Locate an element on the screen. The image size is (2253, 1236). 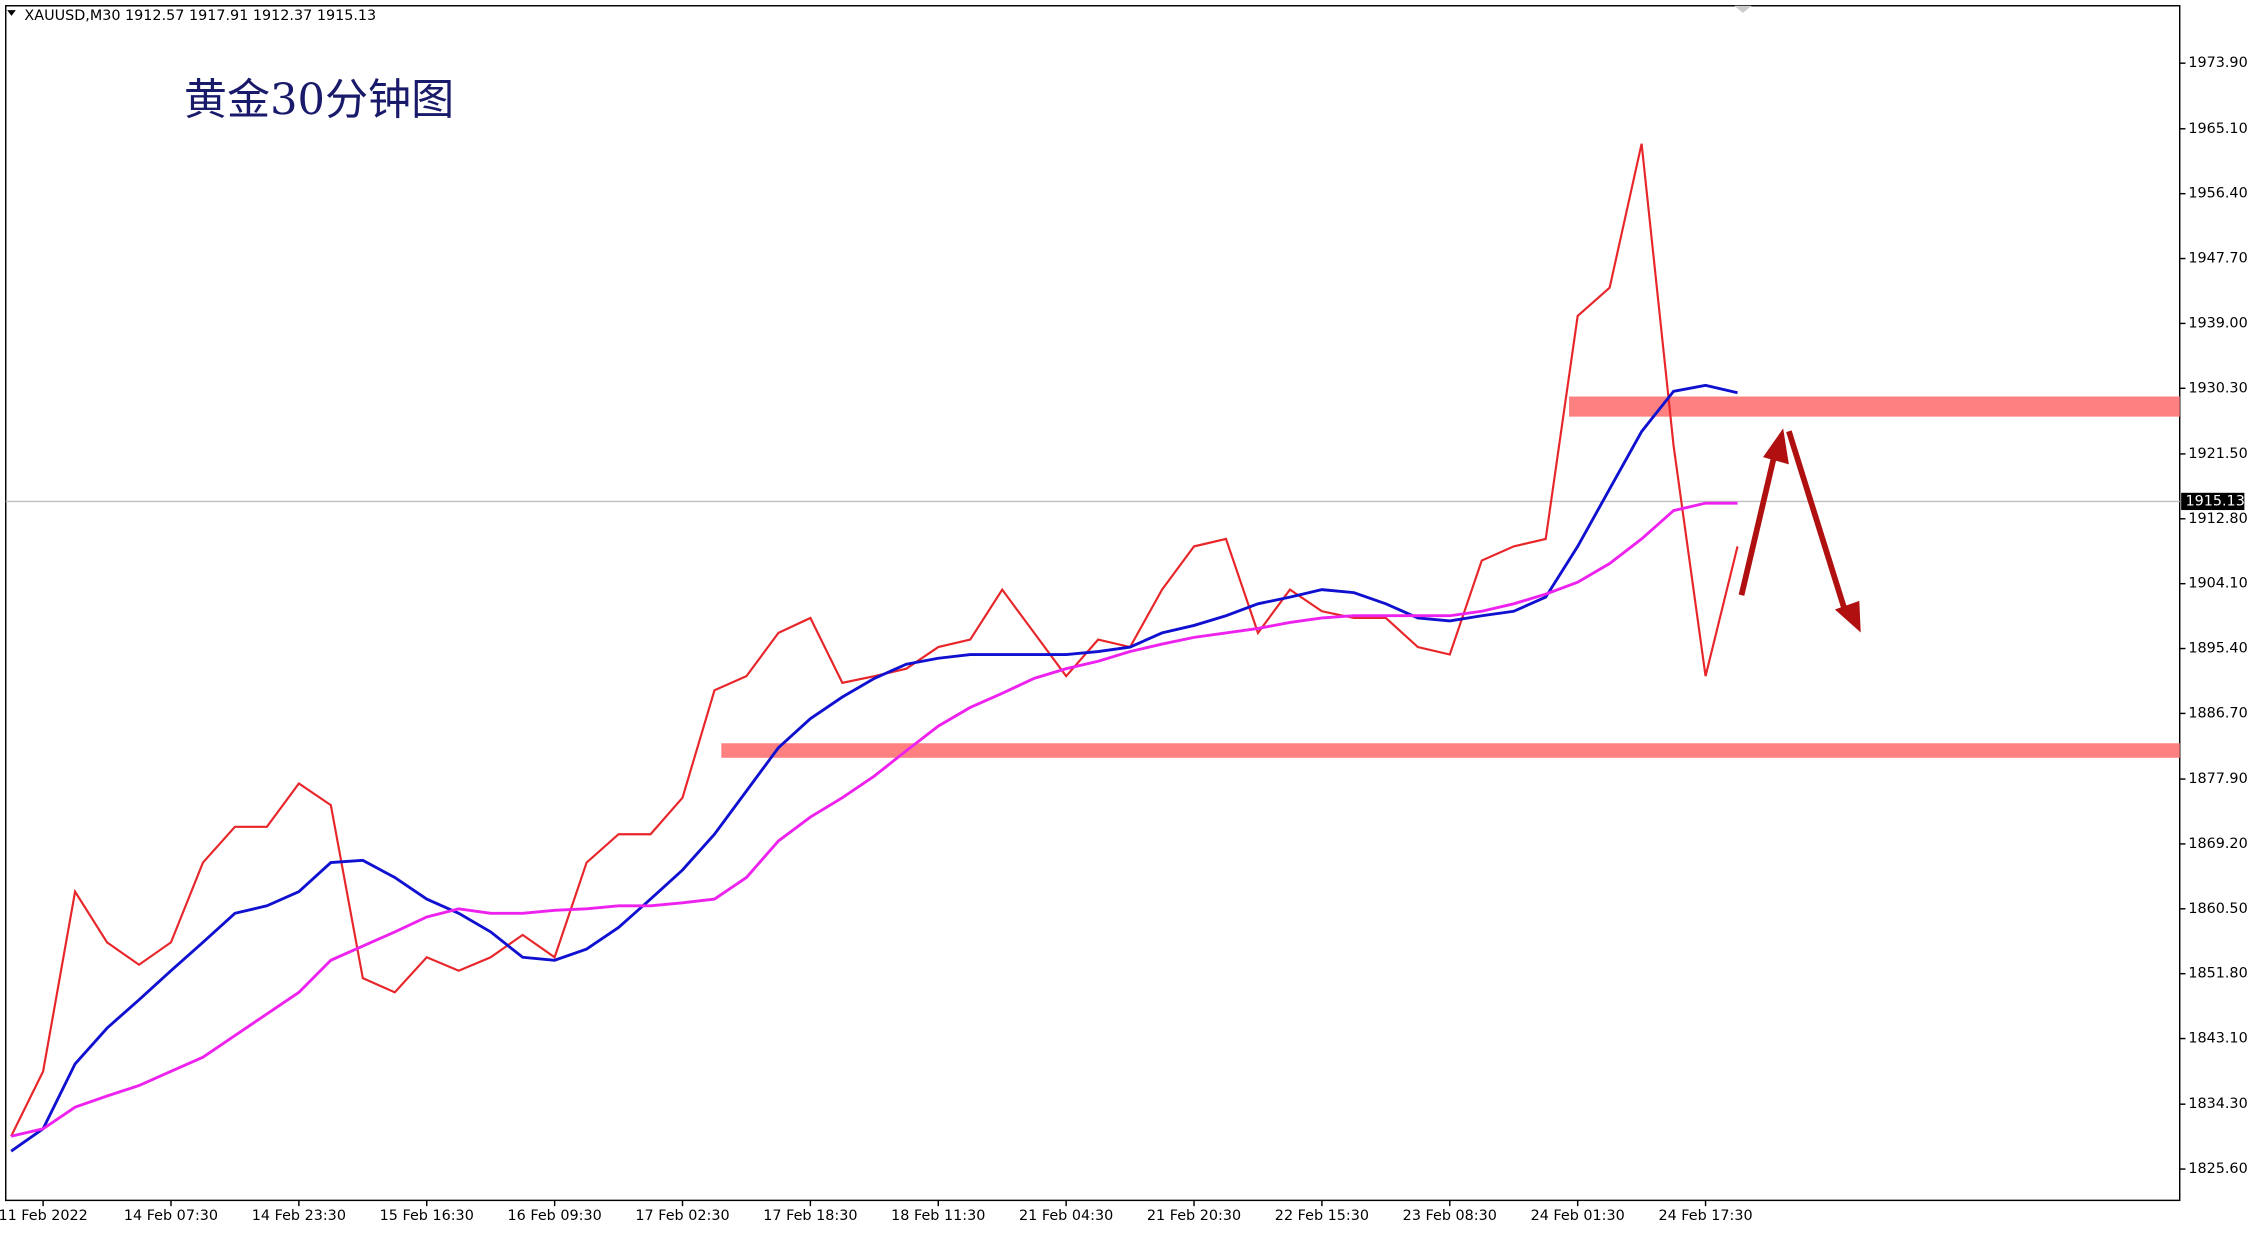
y-tick-label: 1965.10 is located at coordinates (2217, 129).